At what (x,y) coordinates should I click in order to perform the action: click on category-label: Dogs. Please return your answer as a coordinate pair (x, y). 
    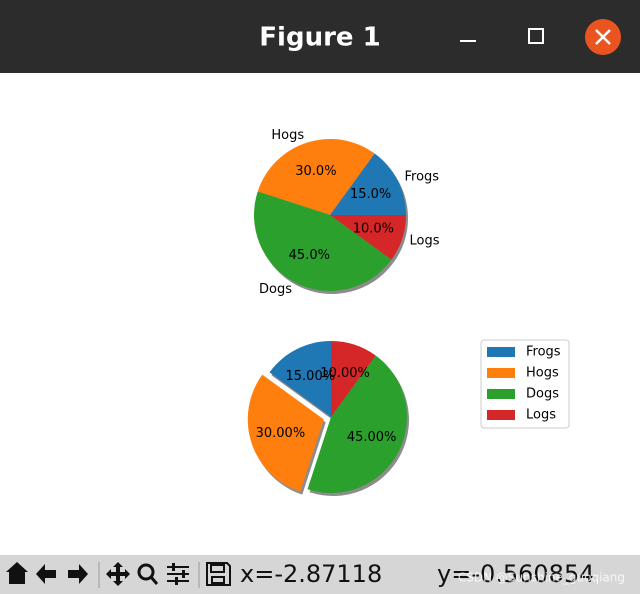
    Looking at the image, I should click on (275, 289).